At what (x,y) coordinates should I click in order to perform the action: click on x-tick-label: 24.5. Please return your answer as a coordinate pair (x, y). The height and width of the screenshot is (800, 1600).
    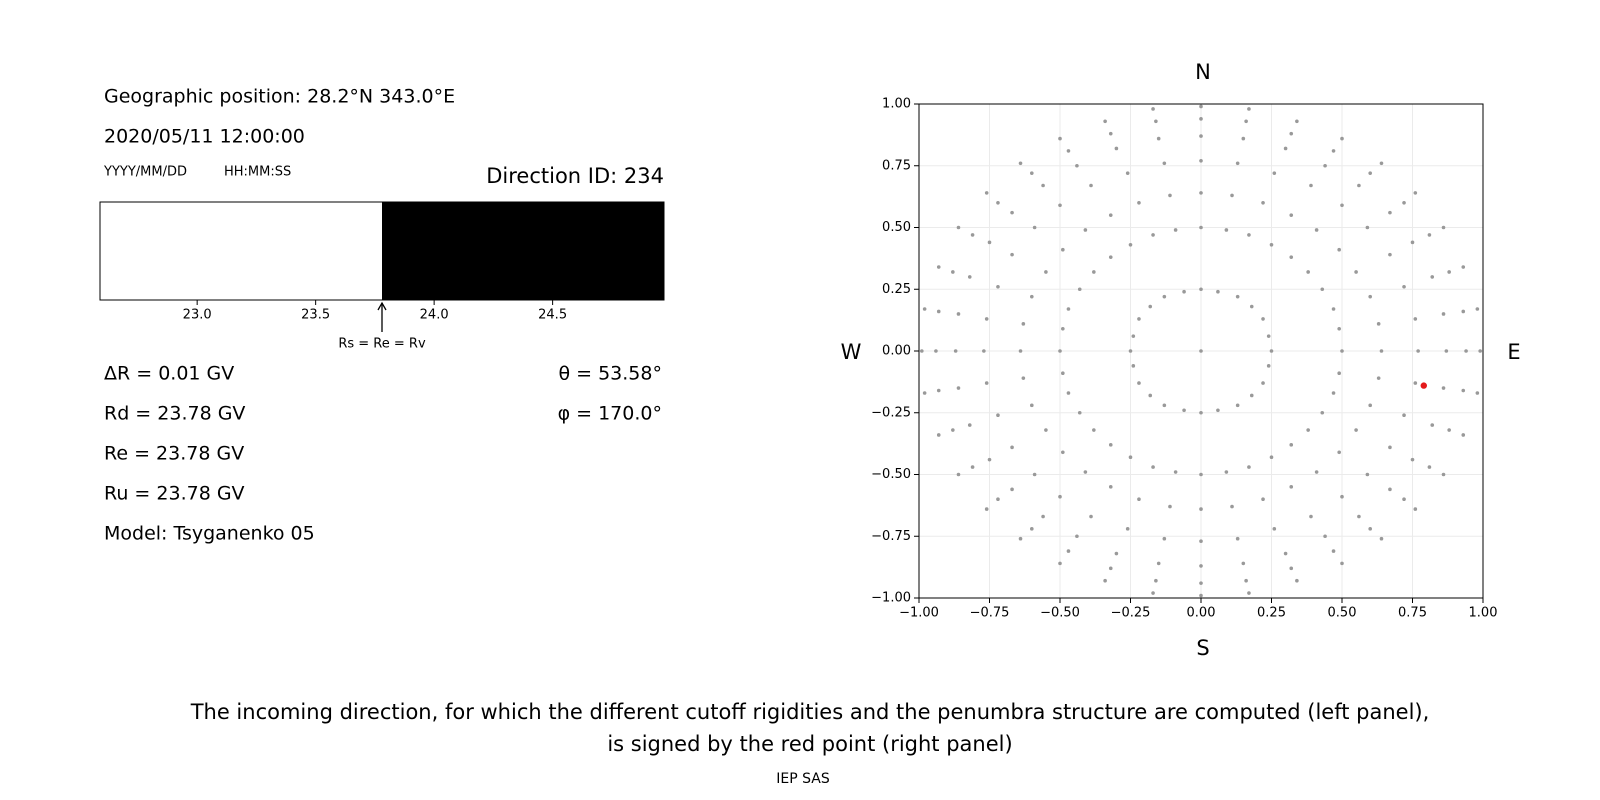
    Looking at the image, I should click on (552, 315).